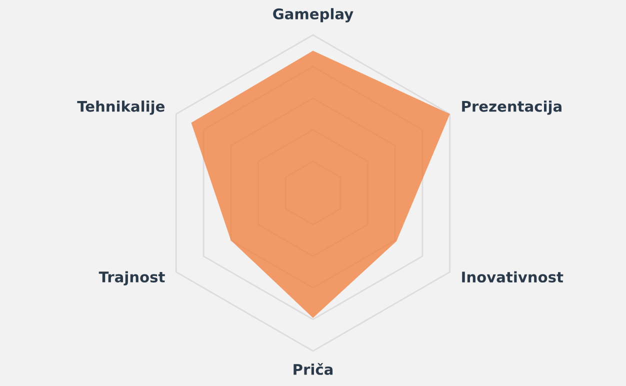  Describe the element at coordinates (131, 278) in the screenshot. I see `spoke-label: Trajnost` at that location.